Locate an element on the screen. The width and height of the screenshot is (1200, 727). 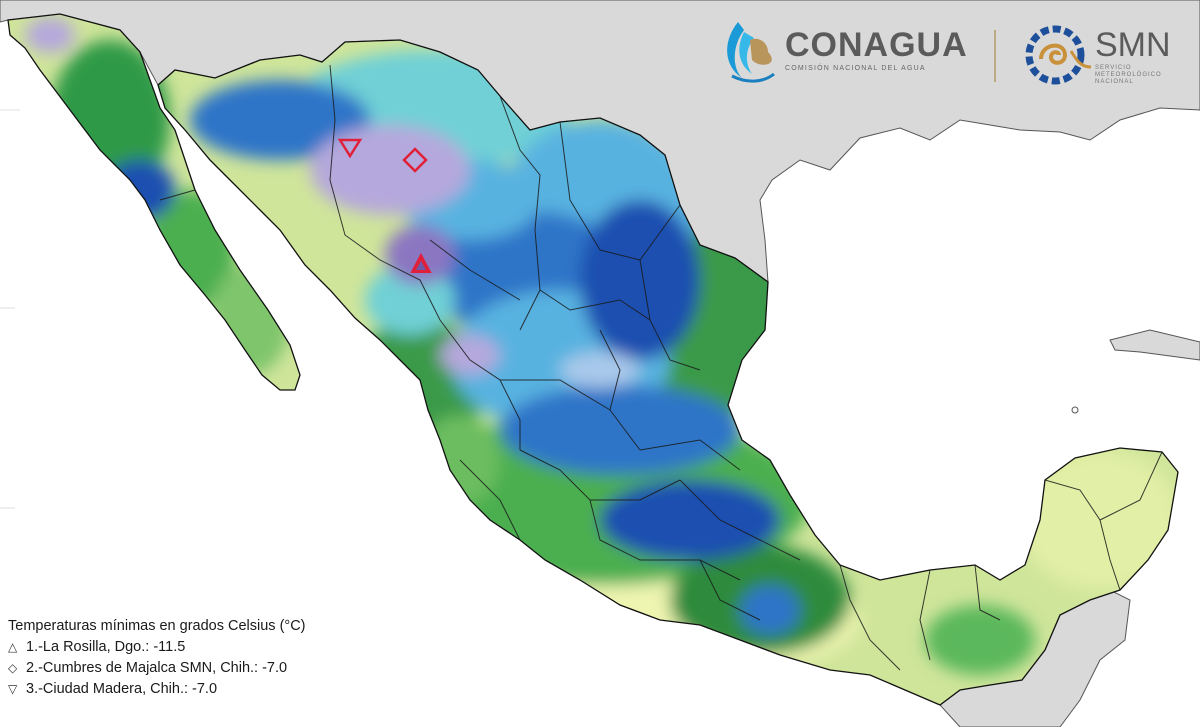
smn-subtitle: SERVICIO METEOROLÓGICO NACIONAL is located at coordinates (1133, 75).